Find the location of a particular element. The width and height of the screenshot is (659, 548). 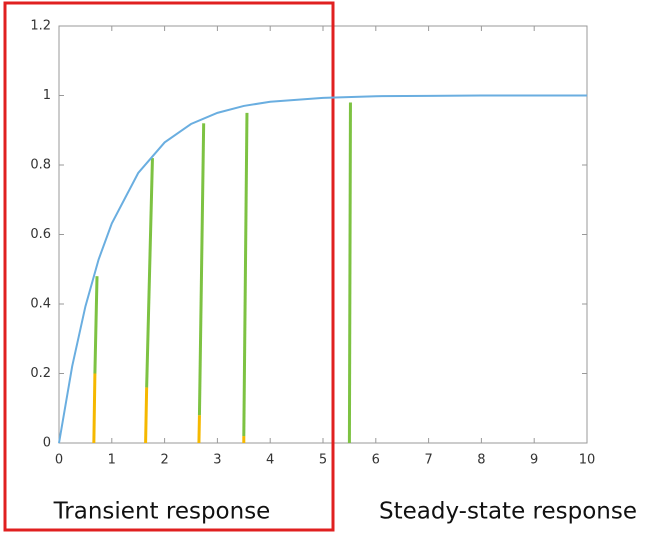

x-tick-label: 3 is located at coordinates (217, 460).